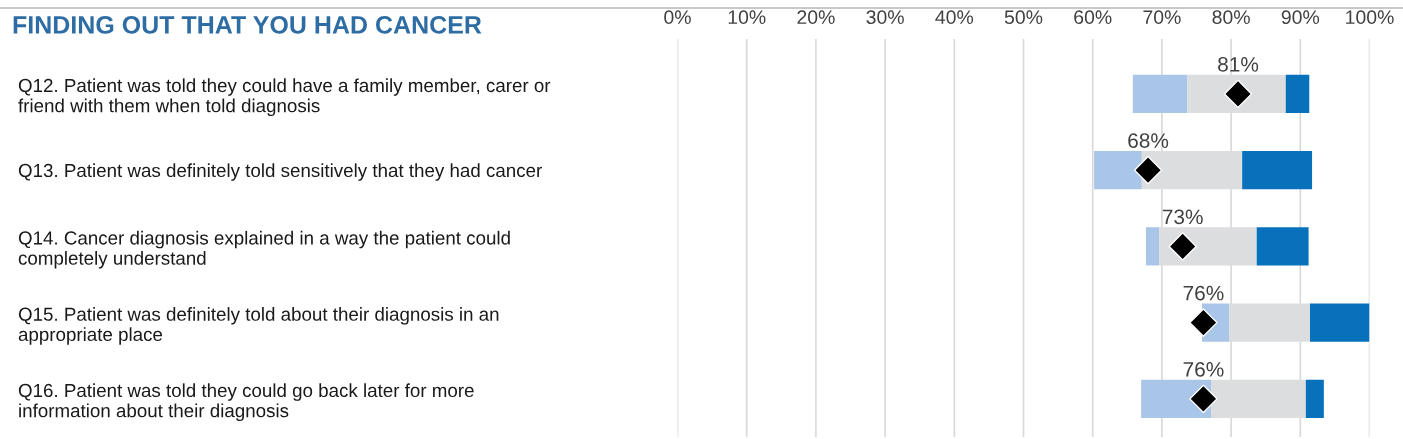 The width and height of the screenshot is (1403, 439). I want to click on x-tick-label: 0%, so click(677, 17).